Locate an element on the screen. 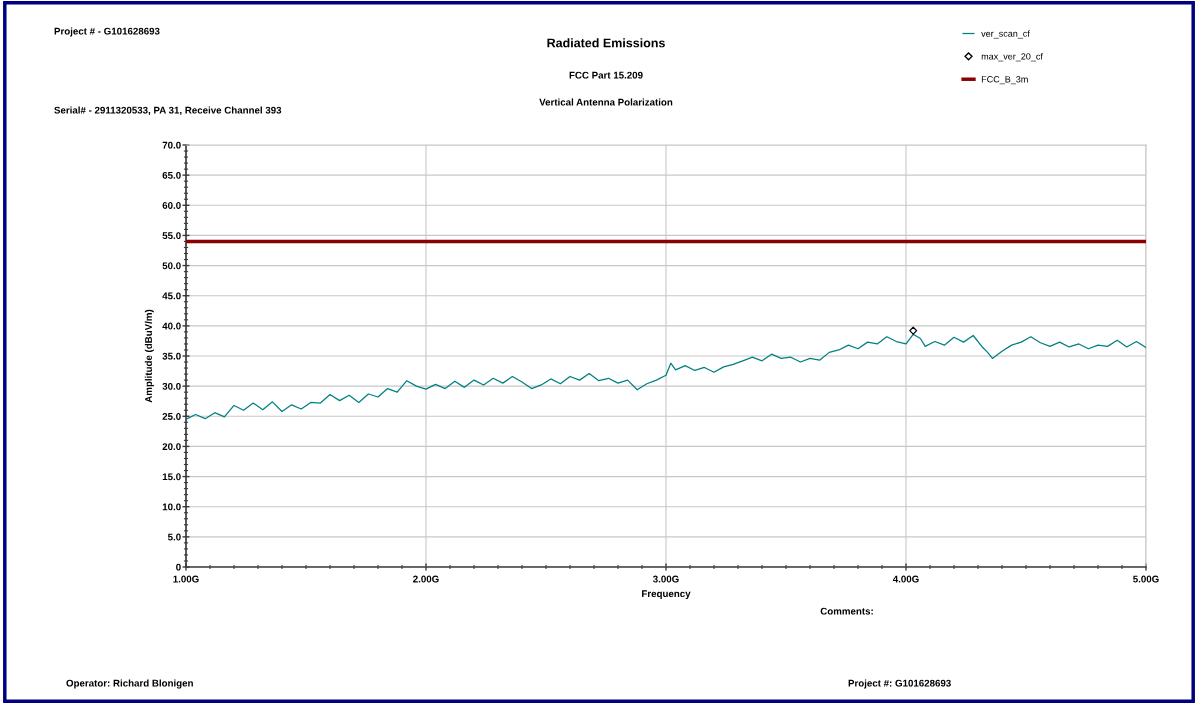 The image size is (1198, 704). y-tick-label: 60.0 is located at coordinates (171, 205).